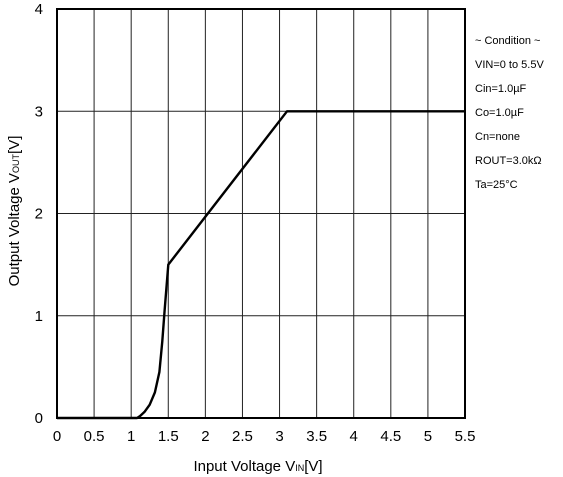 This screenshot has height=477, width=563. I want to click on condition-ta: Ta=25°C, so click(496, 185).